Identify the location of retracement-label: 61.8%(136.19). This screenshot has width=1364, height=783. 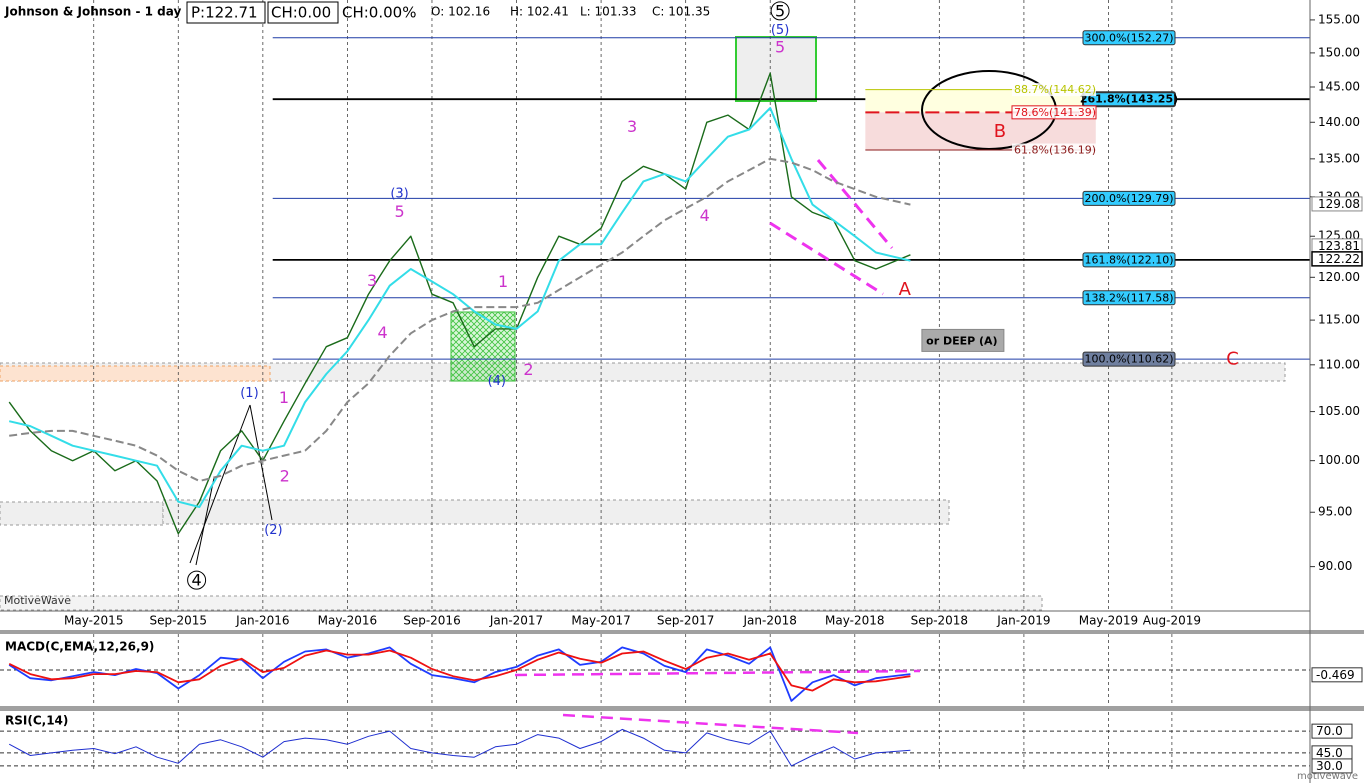
(1055, 150).